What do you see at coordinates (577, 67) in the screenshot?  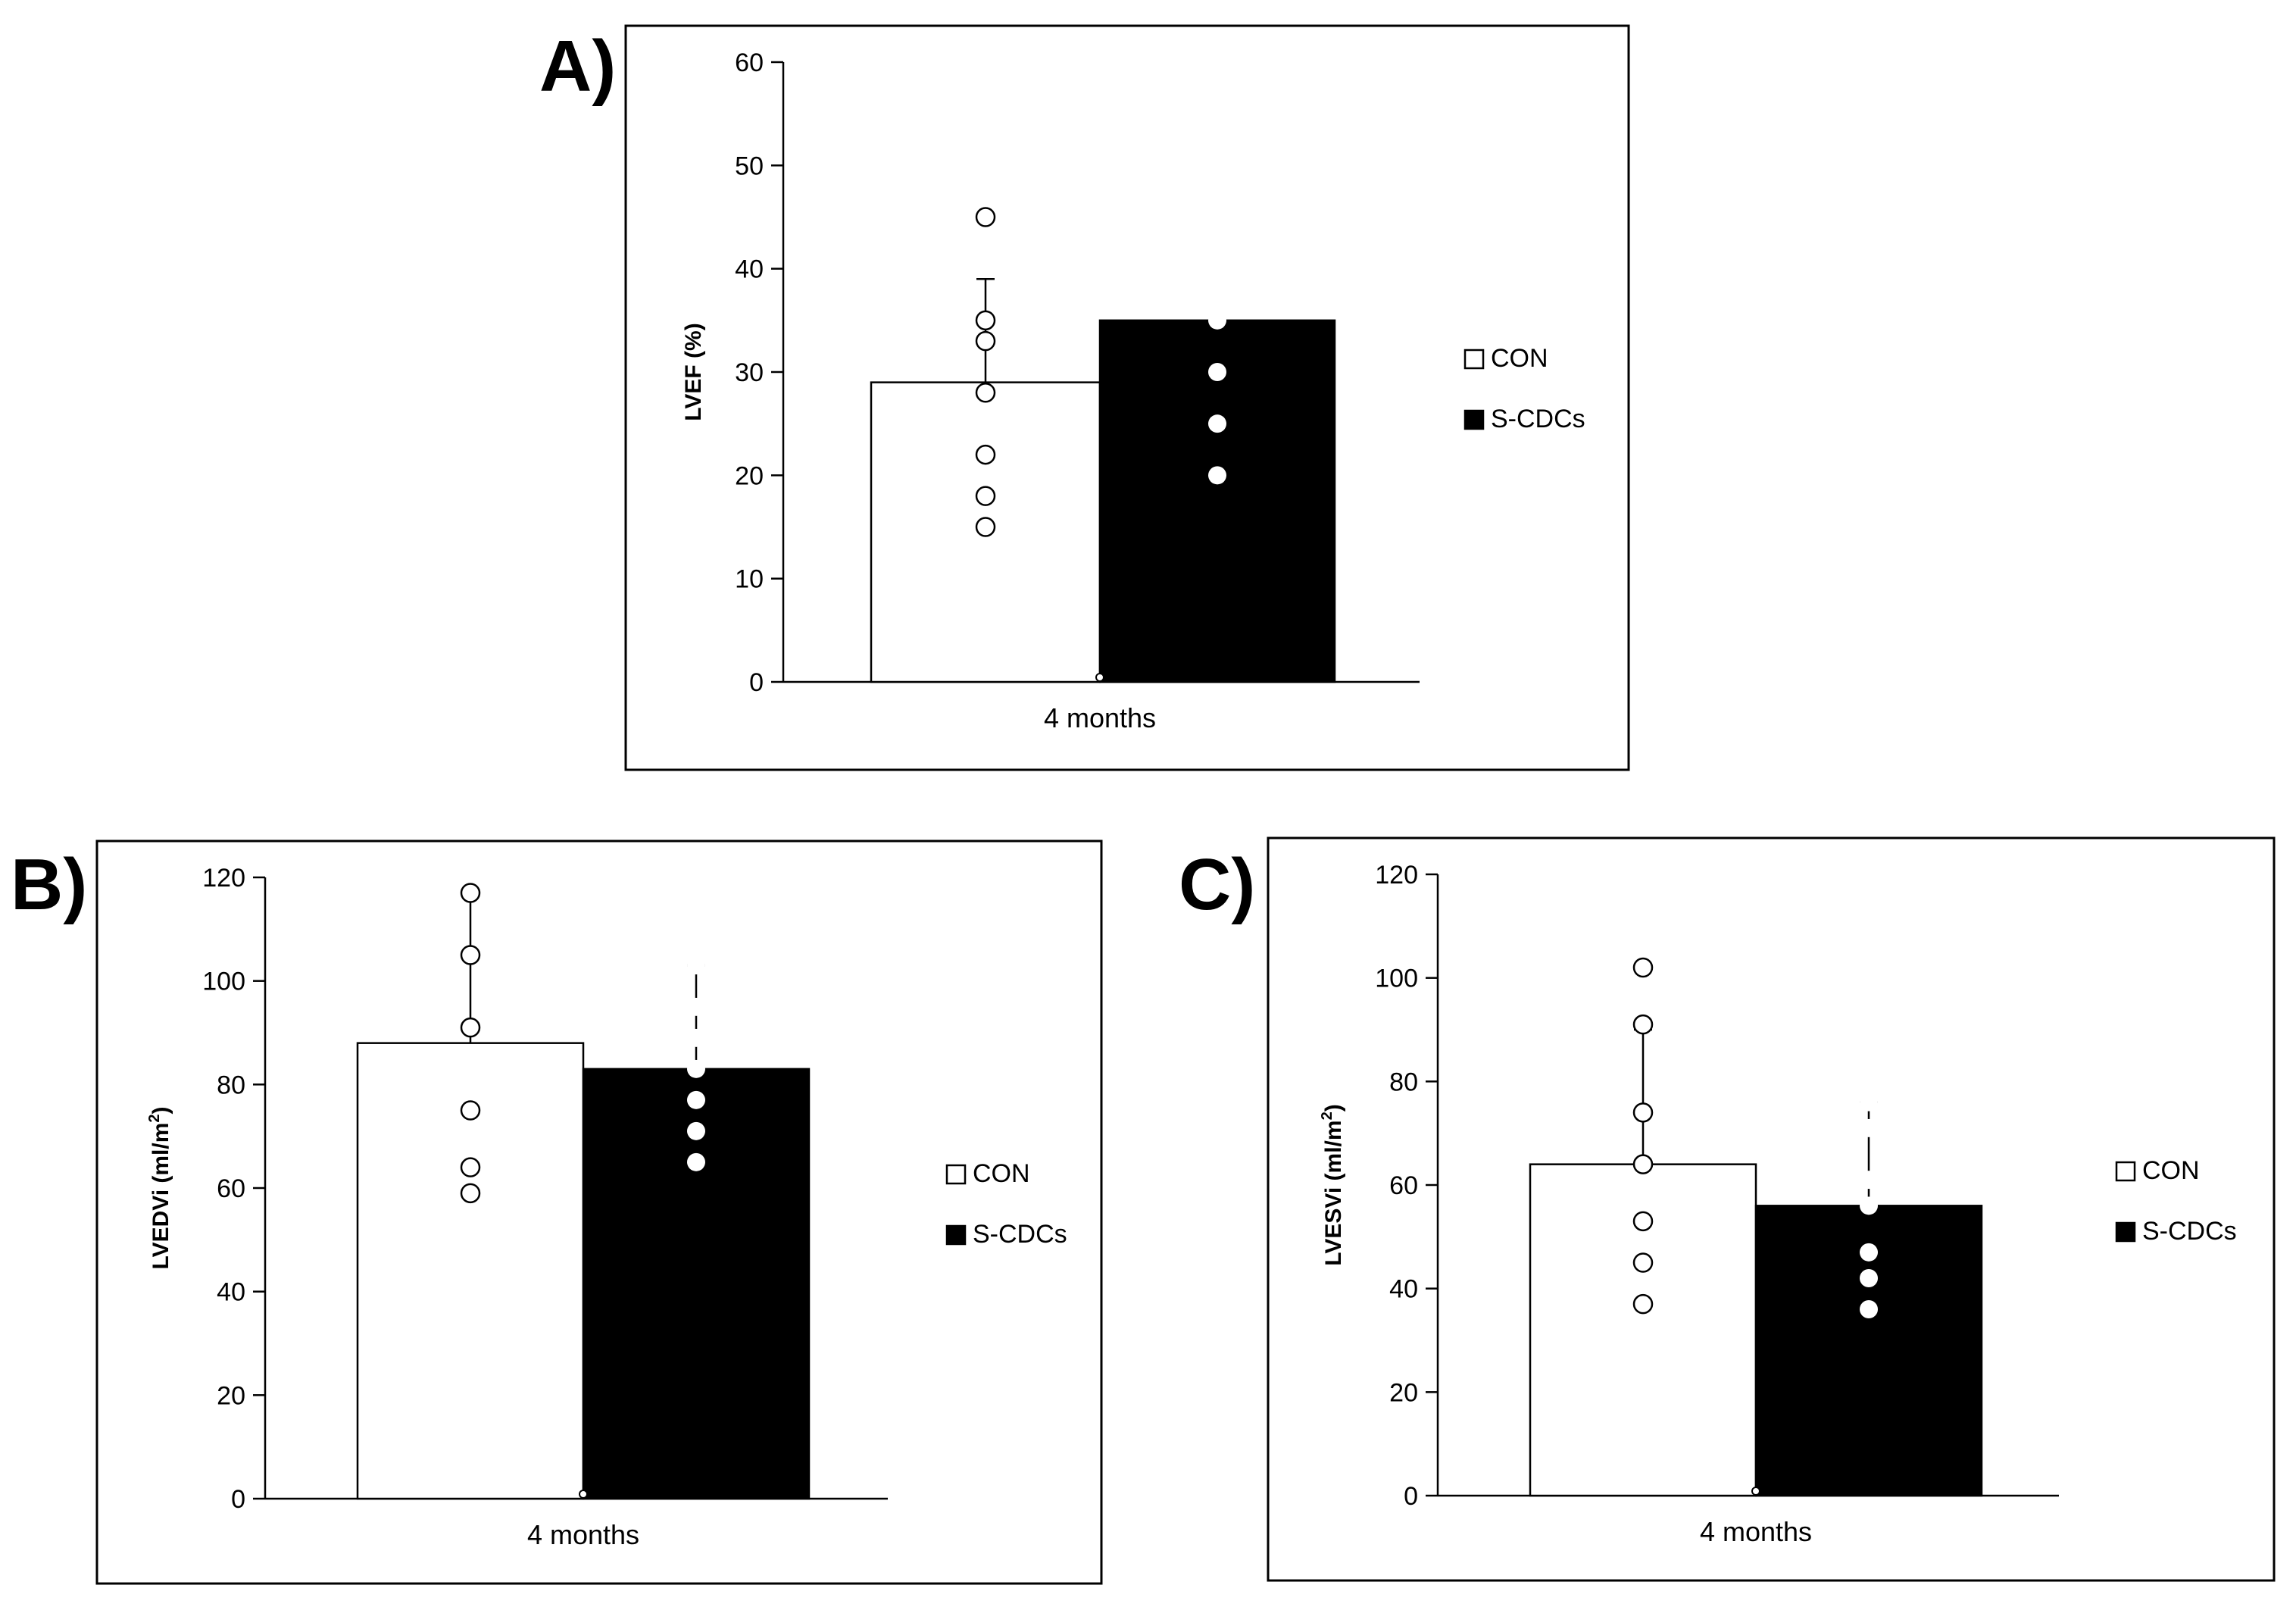 I see `panel-label: A)` at bounding box center [577, 67].